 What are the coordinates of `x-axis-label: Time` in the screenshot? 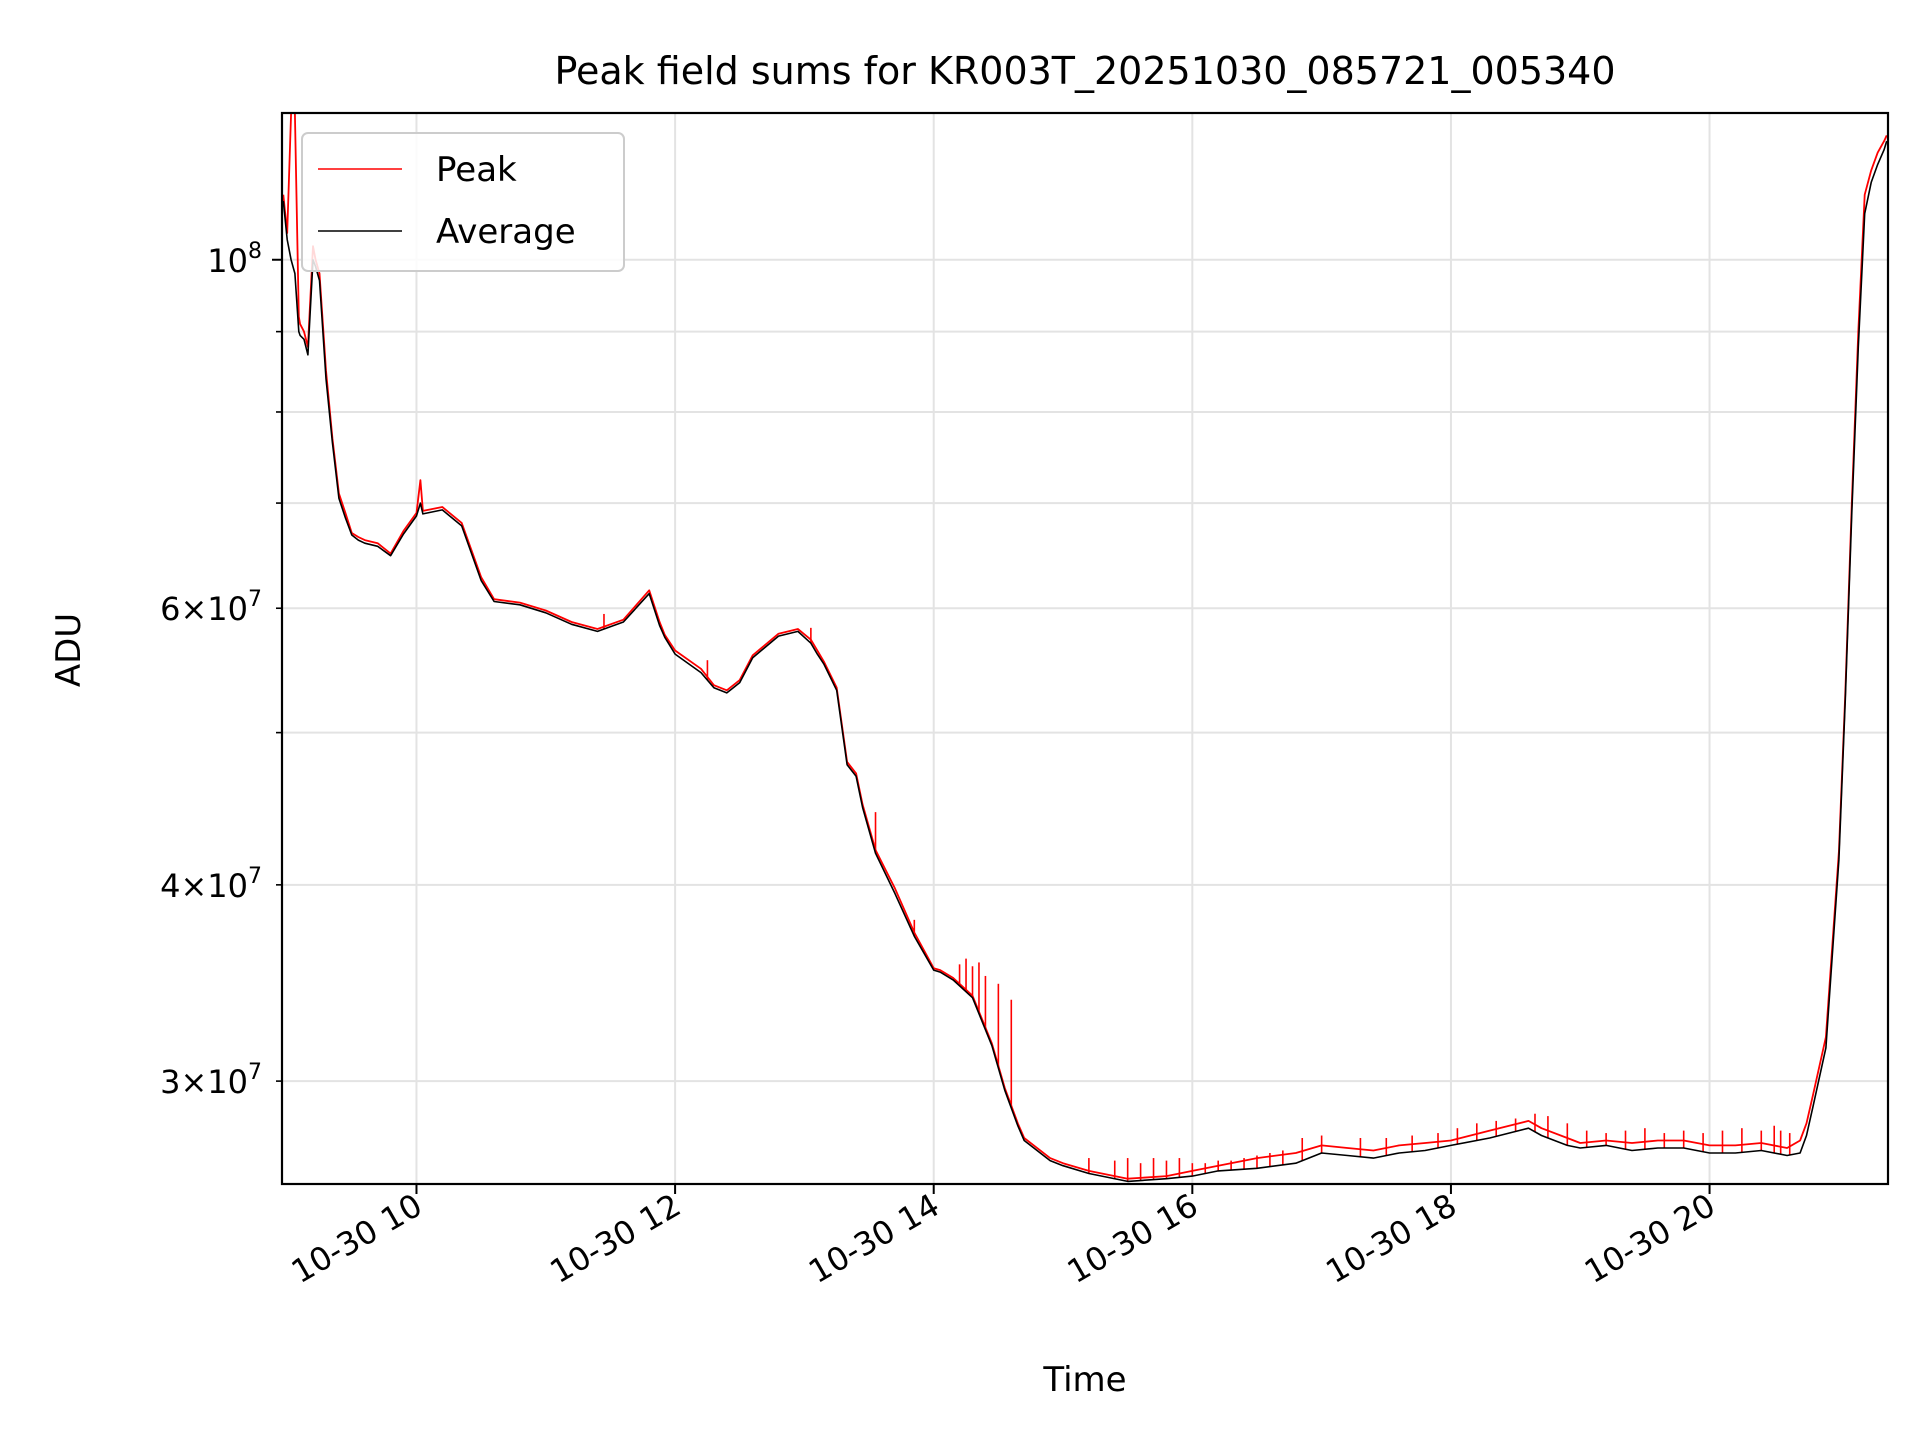 It's located at (1084, 1380).